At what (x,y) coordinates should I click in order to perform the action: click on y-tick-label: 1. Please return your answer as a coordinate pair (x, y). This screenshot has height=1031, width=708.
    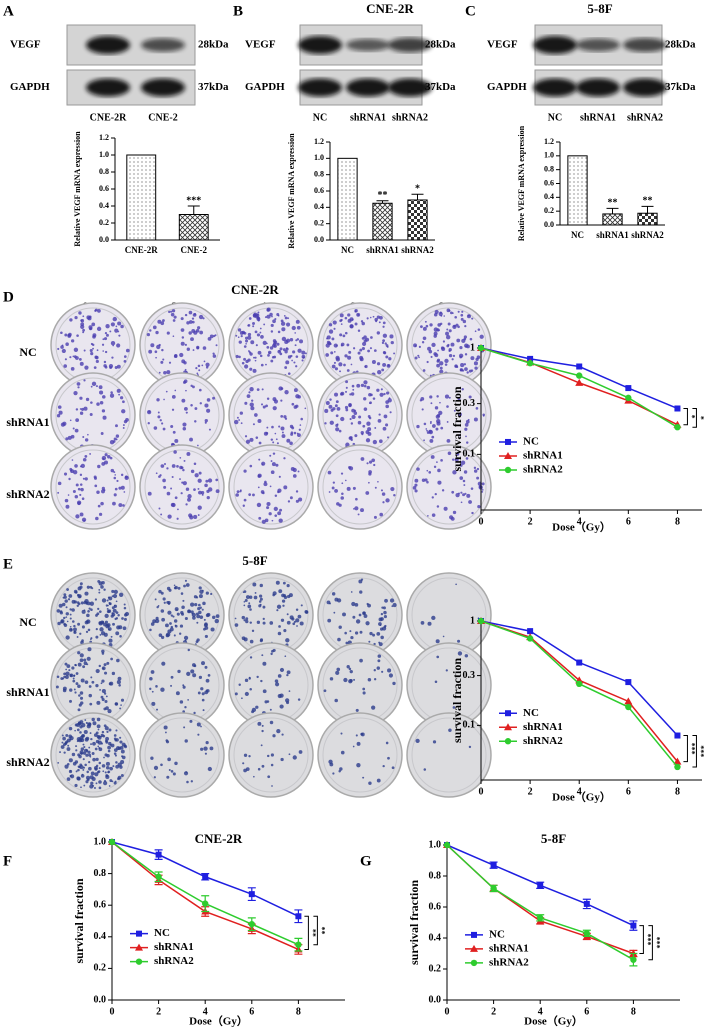
    Looking at the image, I should click on (472, 620).